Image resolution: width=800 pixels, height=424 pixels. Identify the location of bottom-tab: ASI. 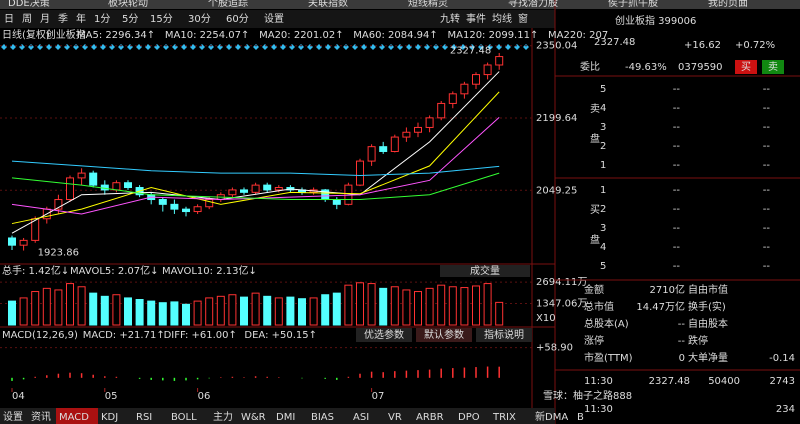
(361, 417).